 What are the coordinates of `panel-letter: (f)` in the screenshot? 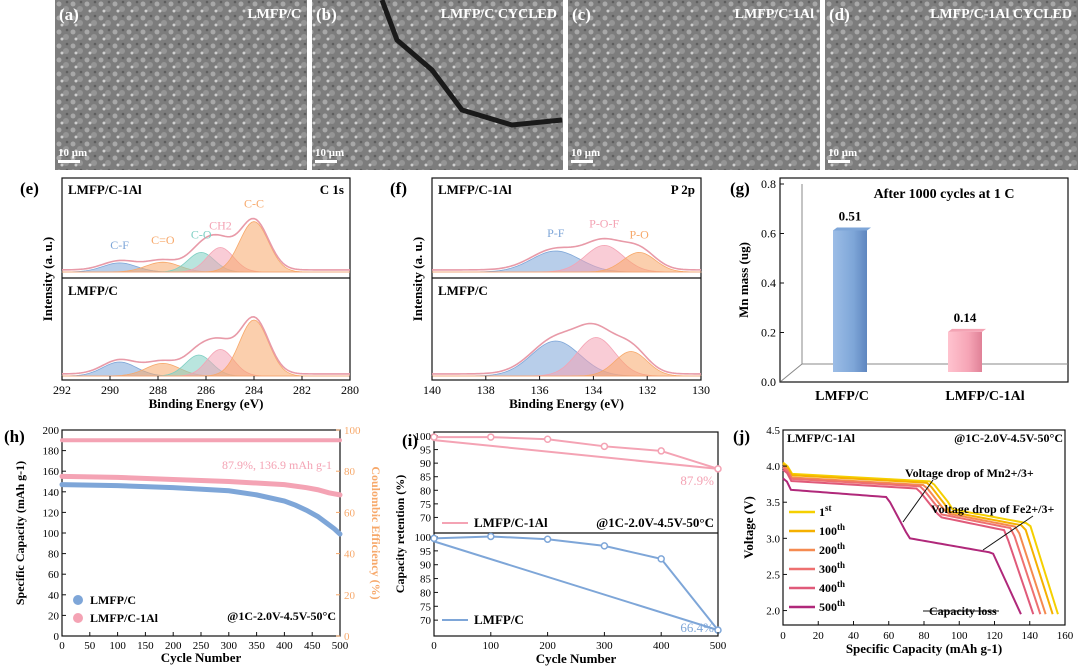 It's located at (398, 188).